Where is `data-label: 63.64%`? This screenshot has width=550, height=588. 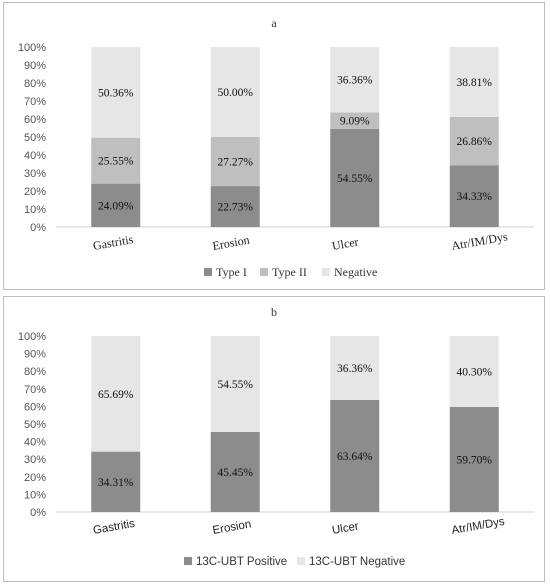 data-label: 63.64% is located at coordinates (355, 457).